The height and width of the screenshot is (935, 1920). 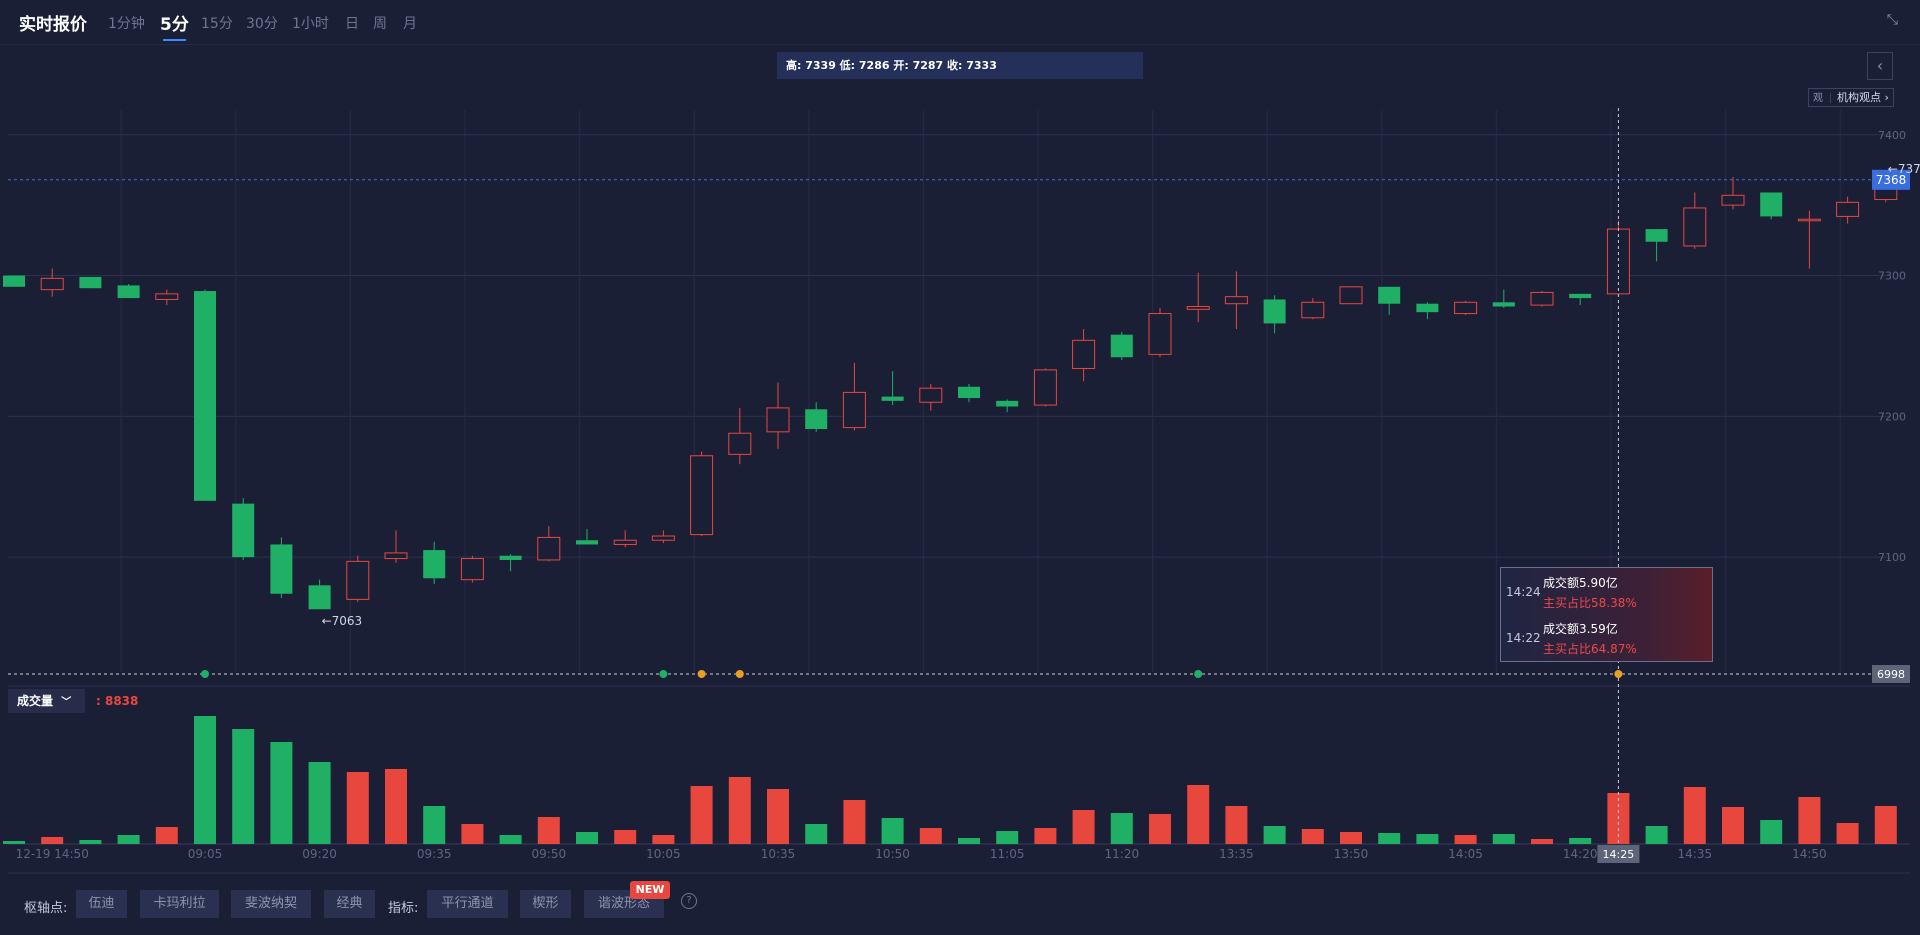 I want to click on time-tick-label: 10:05, so click(x=663, y=854).